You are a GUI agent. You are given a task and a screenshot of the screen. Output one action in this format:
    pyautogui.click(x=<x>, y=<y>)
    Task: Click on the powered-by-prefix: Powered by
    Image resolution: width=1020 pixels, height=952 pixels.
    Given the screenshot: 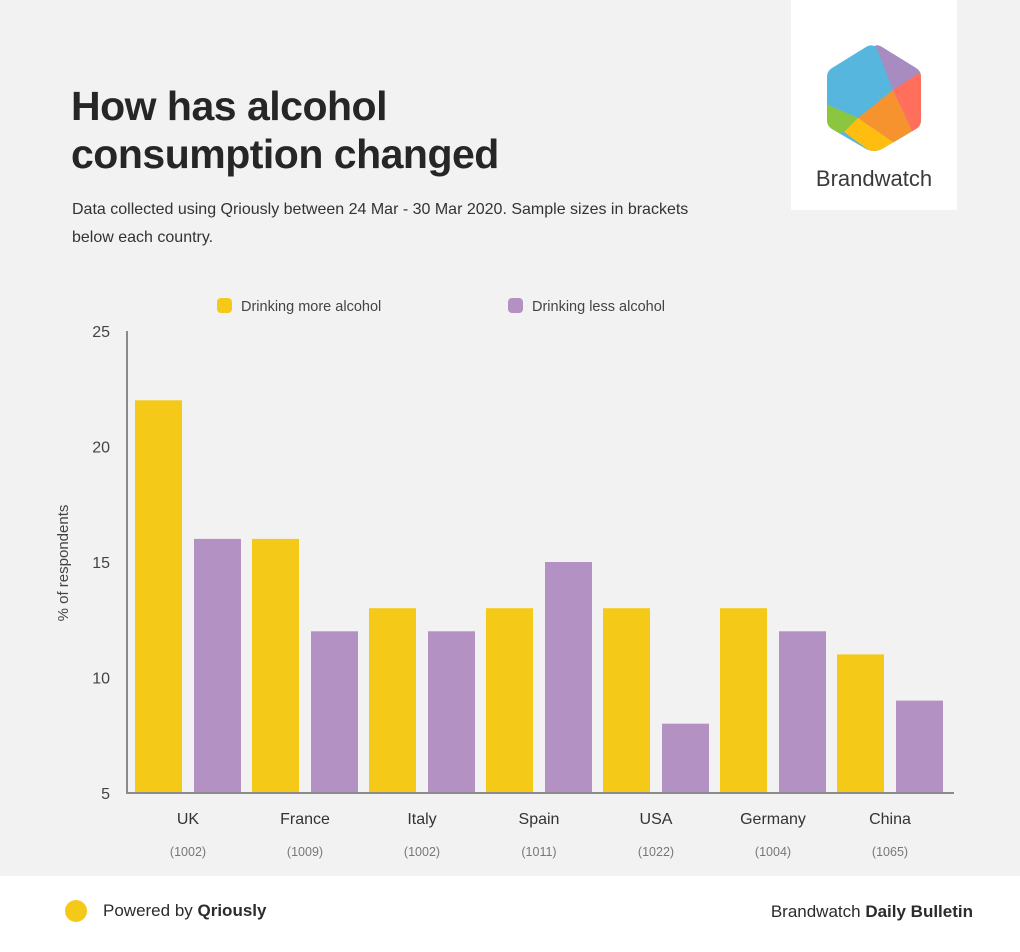 What is the action you would take?
    pyautogui.click(x=150, y=910)
    